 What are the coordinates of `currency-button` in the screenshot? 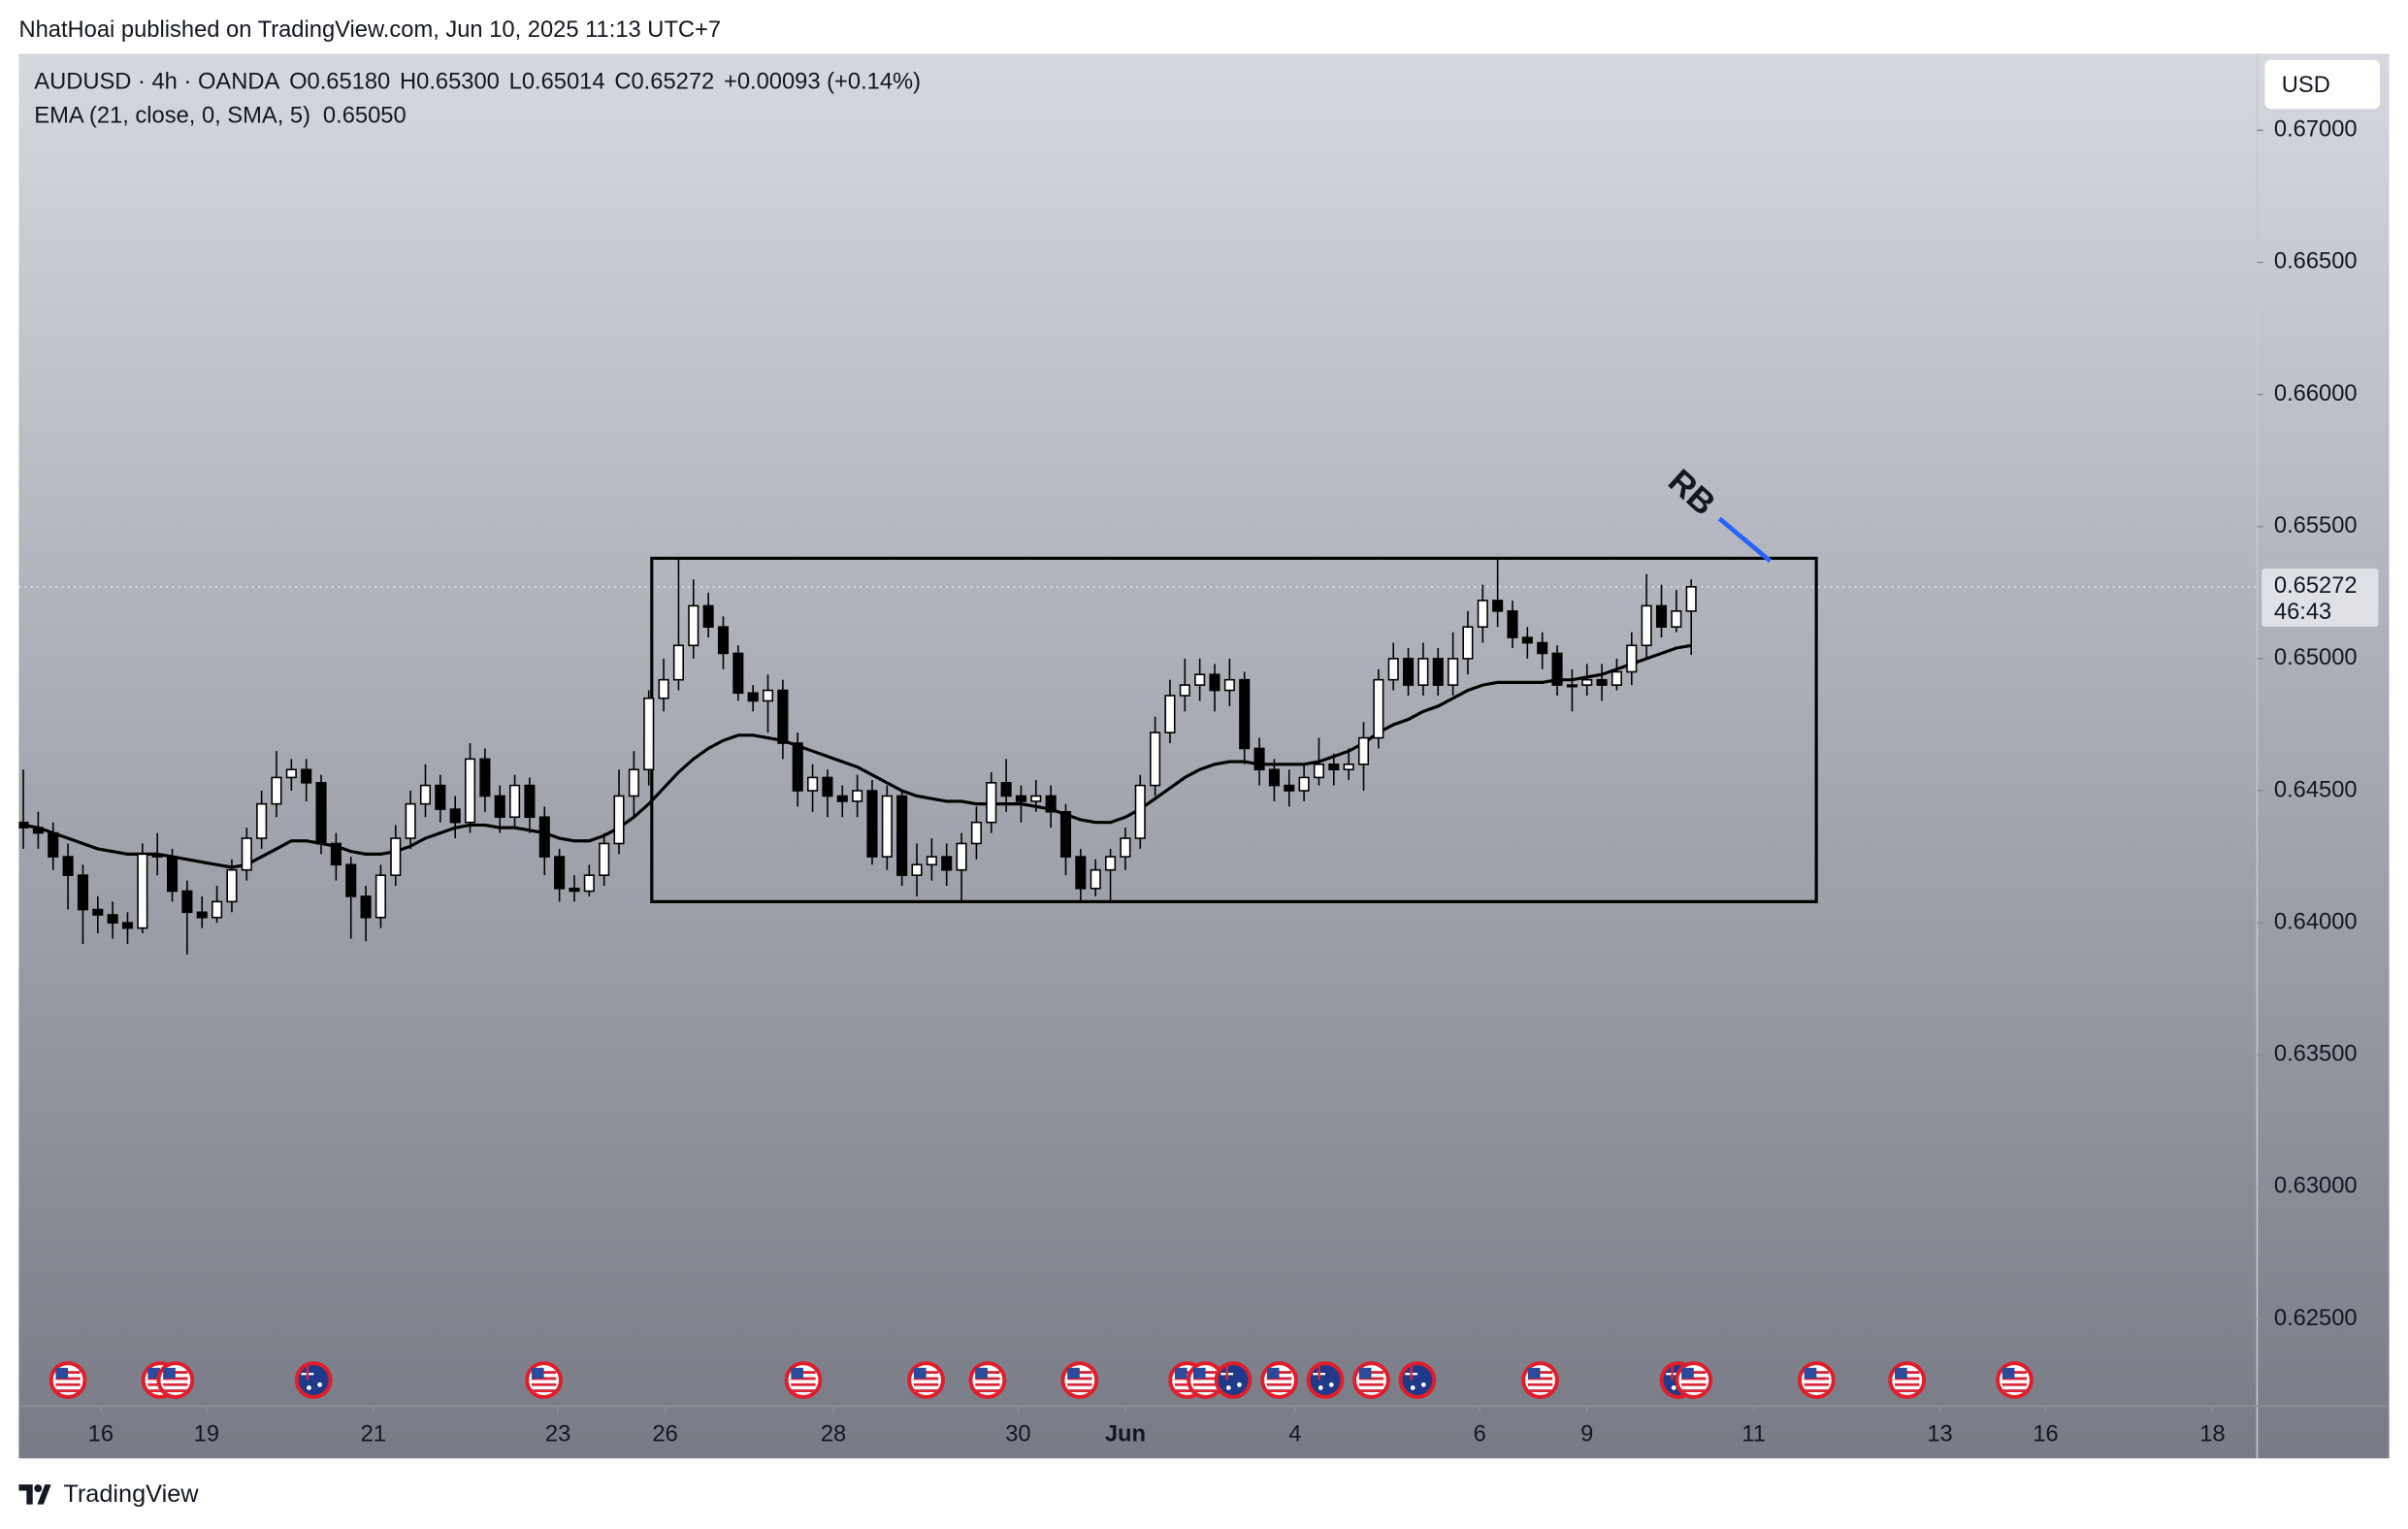 It's located at (2322, 84).